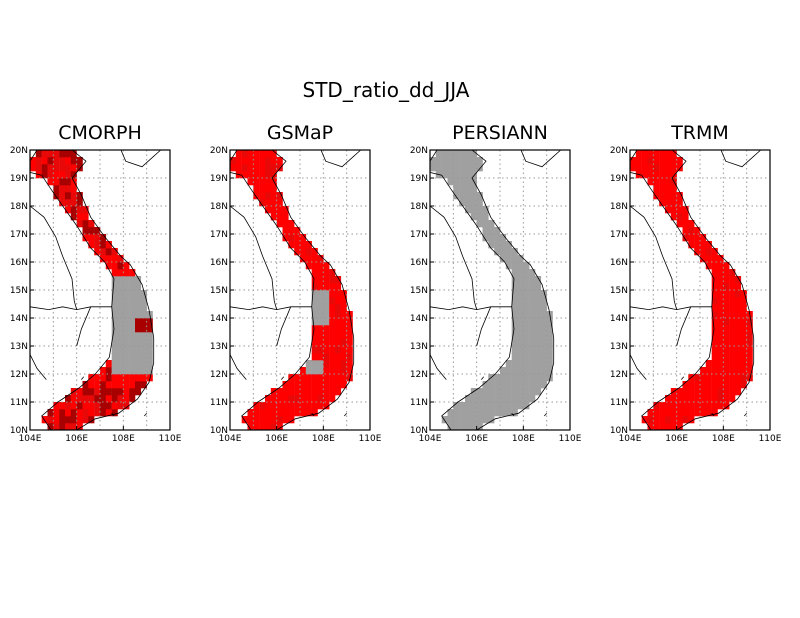 This screenshot has height=618, width=800. Describe the element at coordinates (419, 431) in the screenshot. I see `lat-label: 10N` at that location.